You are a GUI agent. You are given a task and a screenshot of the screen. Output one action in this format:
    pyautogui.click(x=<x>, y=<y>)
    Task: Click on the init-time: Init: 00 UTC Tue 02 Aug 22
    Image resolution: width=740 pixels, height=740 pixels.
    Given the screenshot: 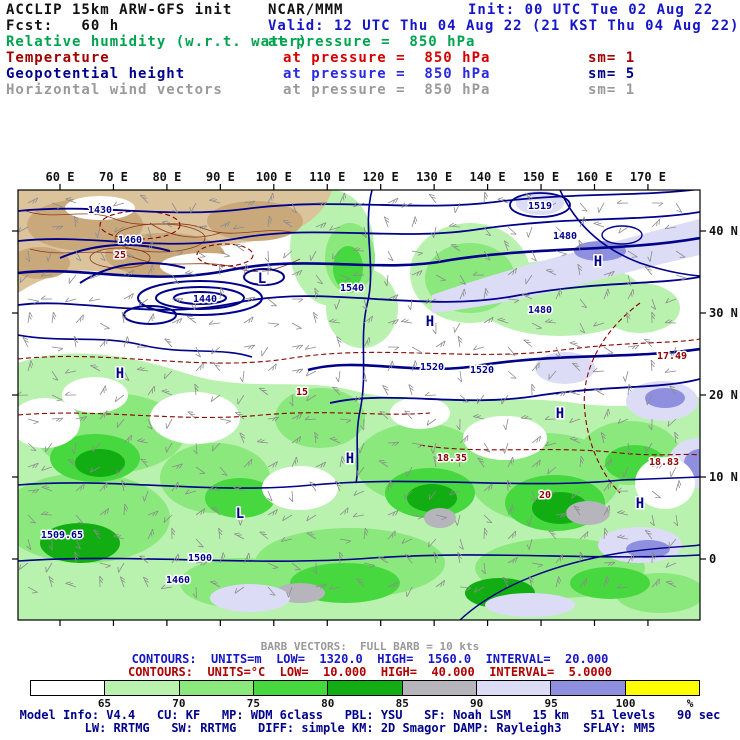 What is the action you would take?
    pyautogui.click(x=591, y=10)
    